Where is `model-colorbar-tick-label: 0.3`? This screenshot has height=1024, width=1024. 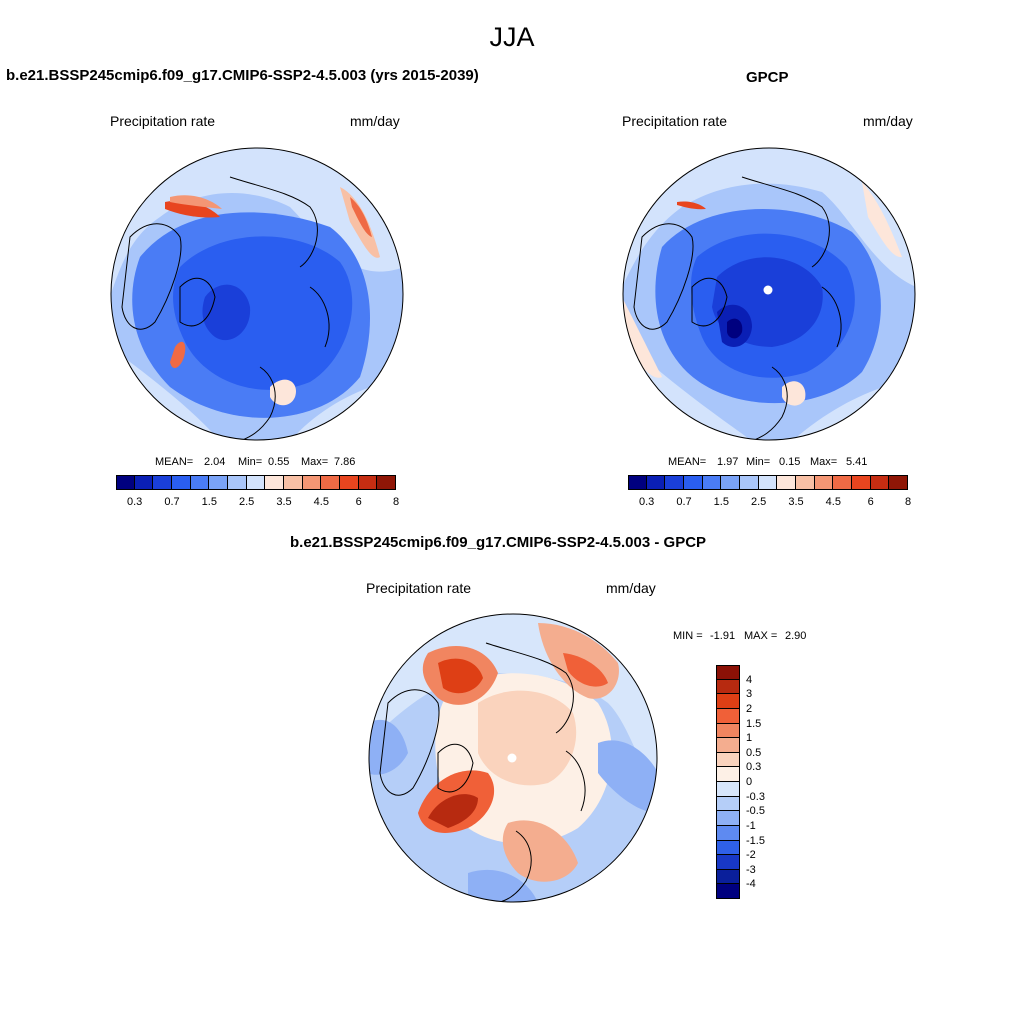
model-colorbar-tick-label: 0.3 is located at coordinates (135, 502).